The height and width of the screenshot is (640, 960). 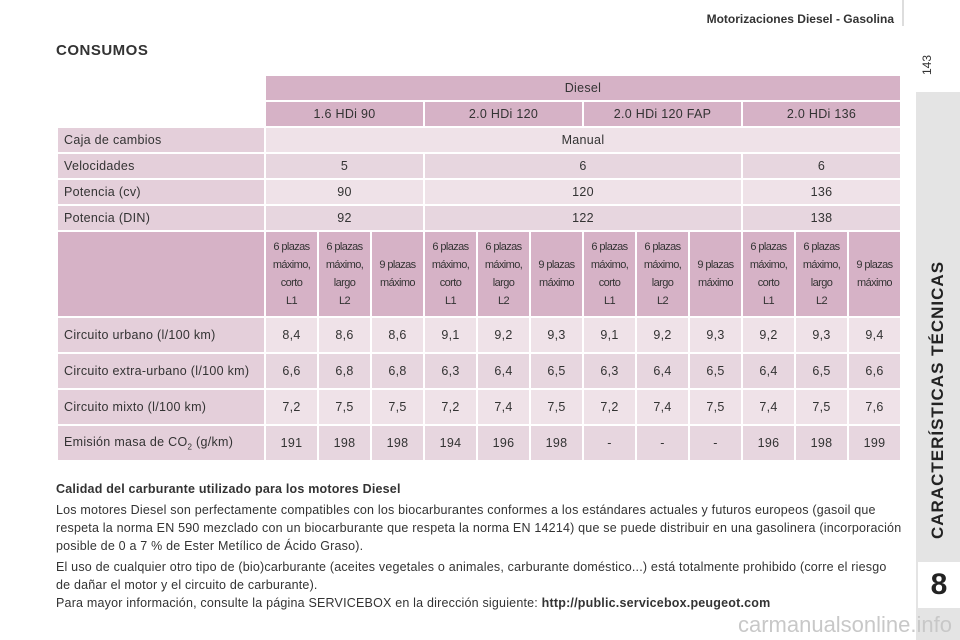 I want to click on cell: 5, so click(x=344, y=166).